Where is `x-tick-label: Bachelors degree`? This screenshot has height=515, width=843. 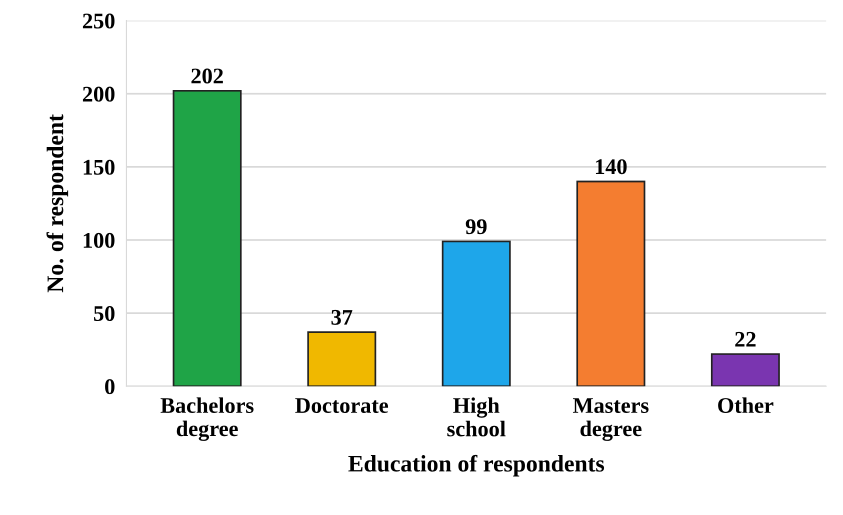 x-tick-label: Bachelors degree is located at coordinates (207, 419).